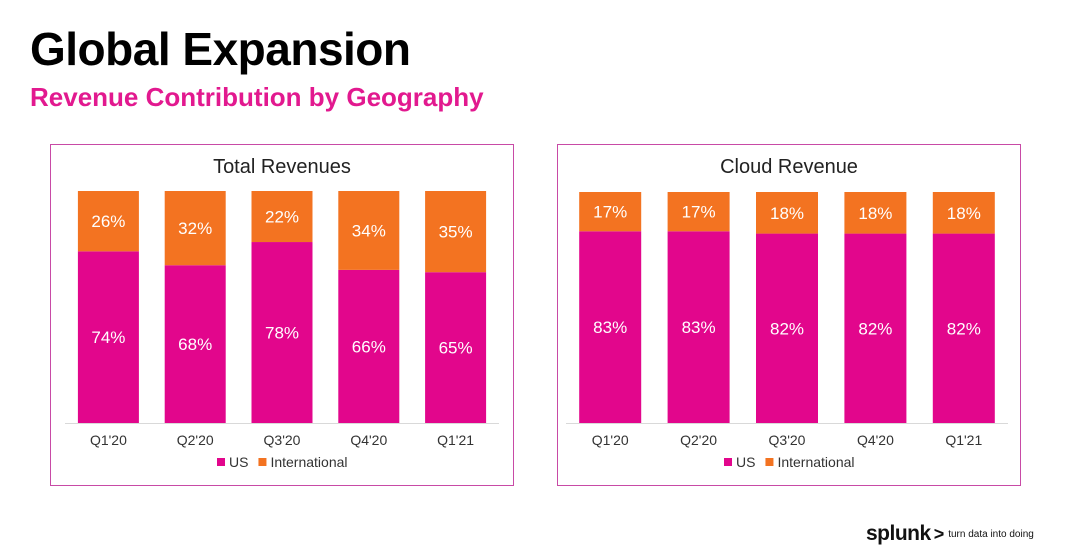 Image resolution: width=1071 pixels, height=551 pixels. What do you see at coordinates (220, 49) in the screenshot?
I see `page-title: Global Expansion` at bounding box center [220, 49].